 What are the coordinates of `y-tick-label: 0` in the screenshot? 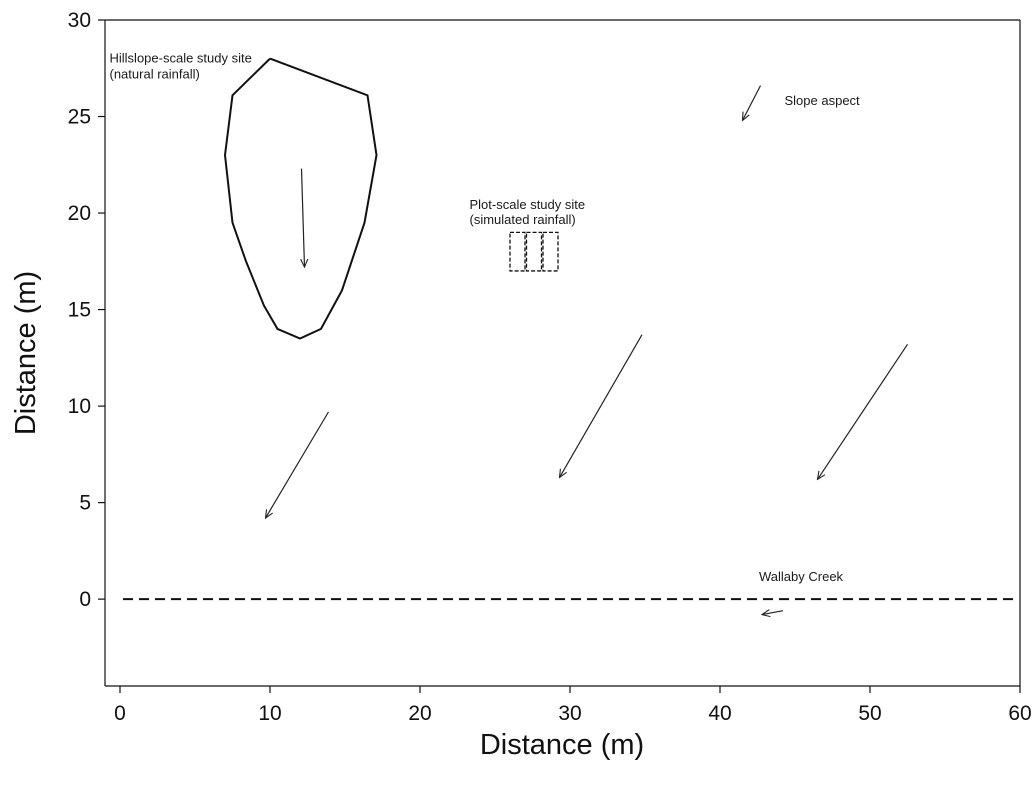 It's located at (85, 599).